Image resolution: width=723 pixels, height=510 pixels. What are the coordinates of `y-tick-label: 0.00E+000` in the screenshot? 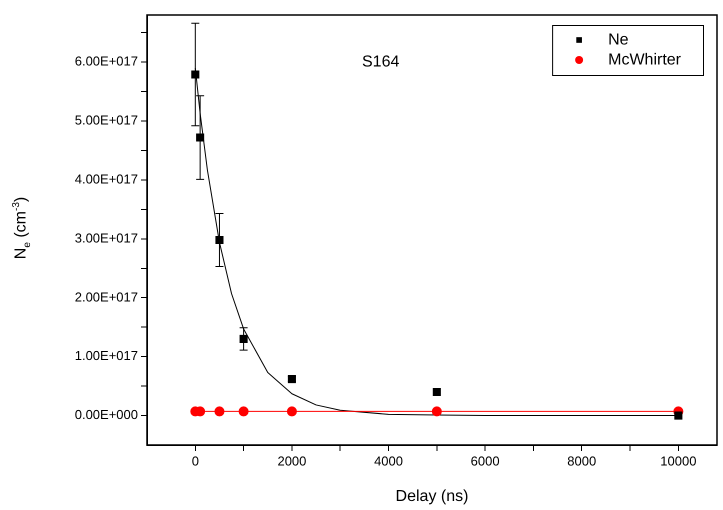 It's located at (106, 414).